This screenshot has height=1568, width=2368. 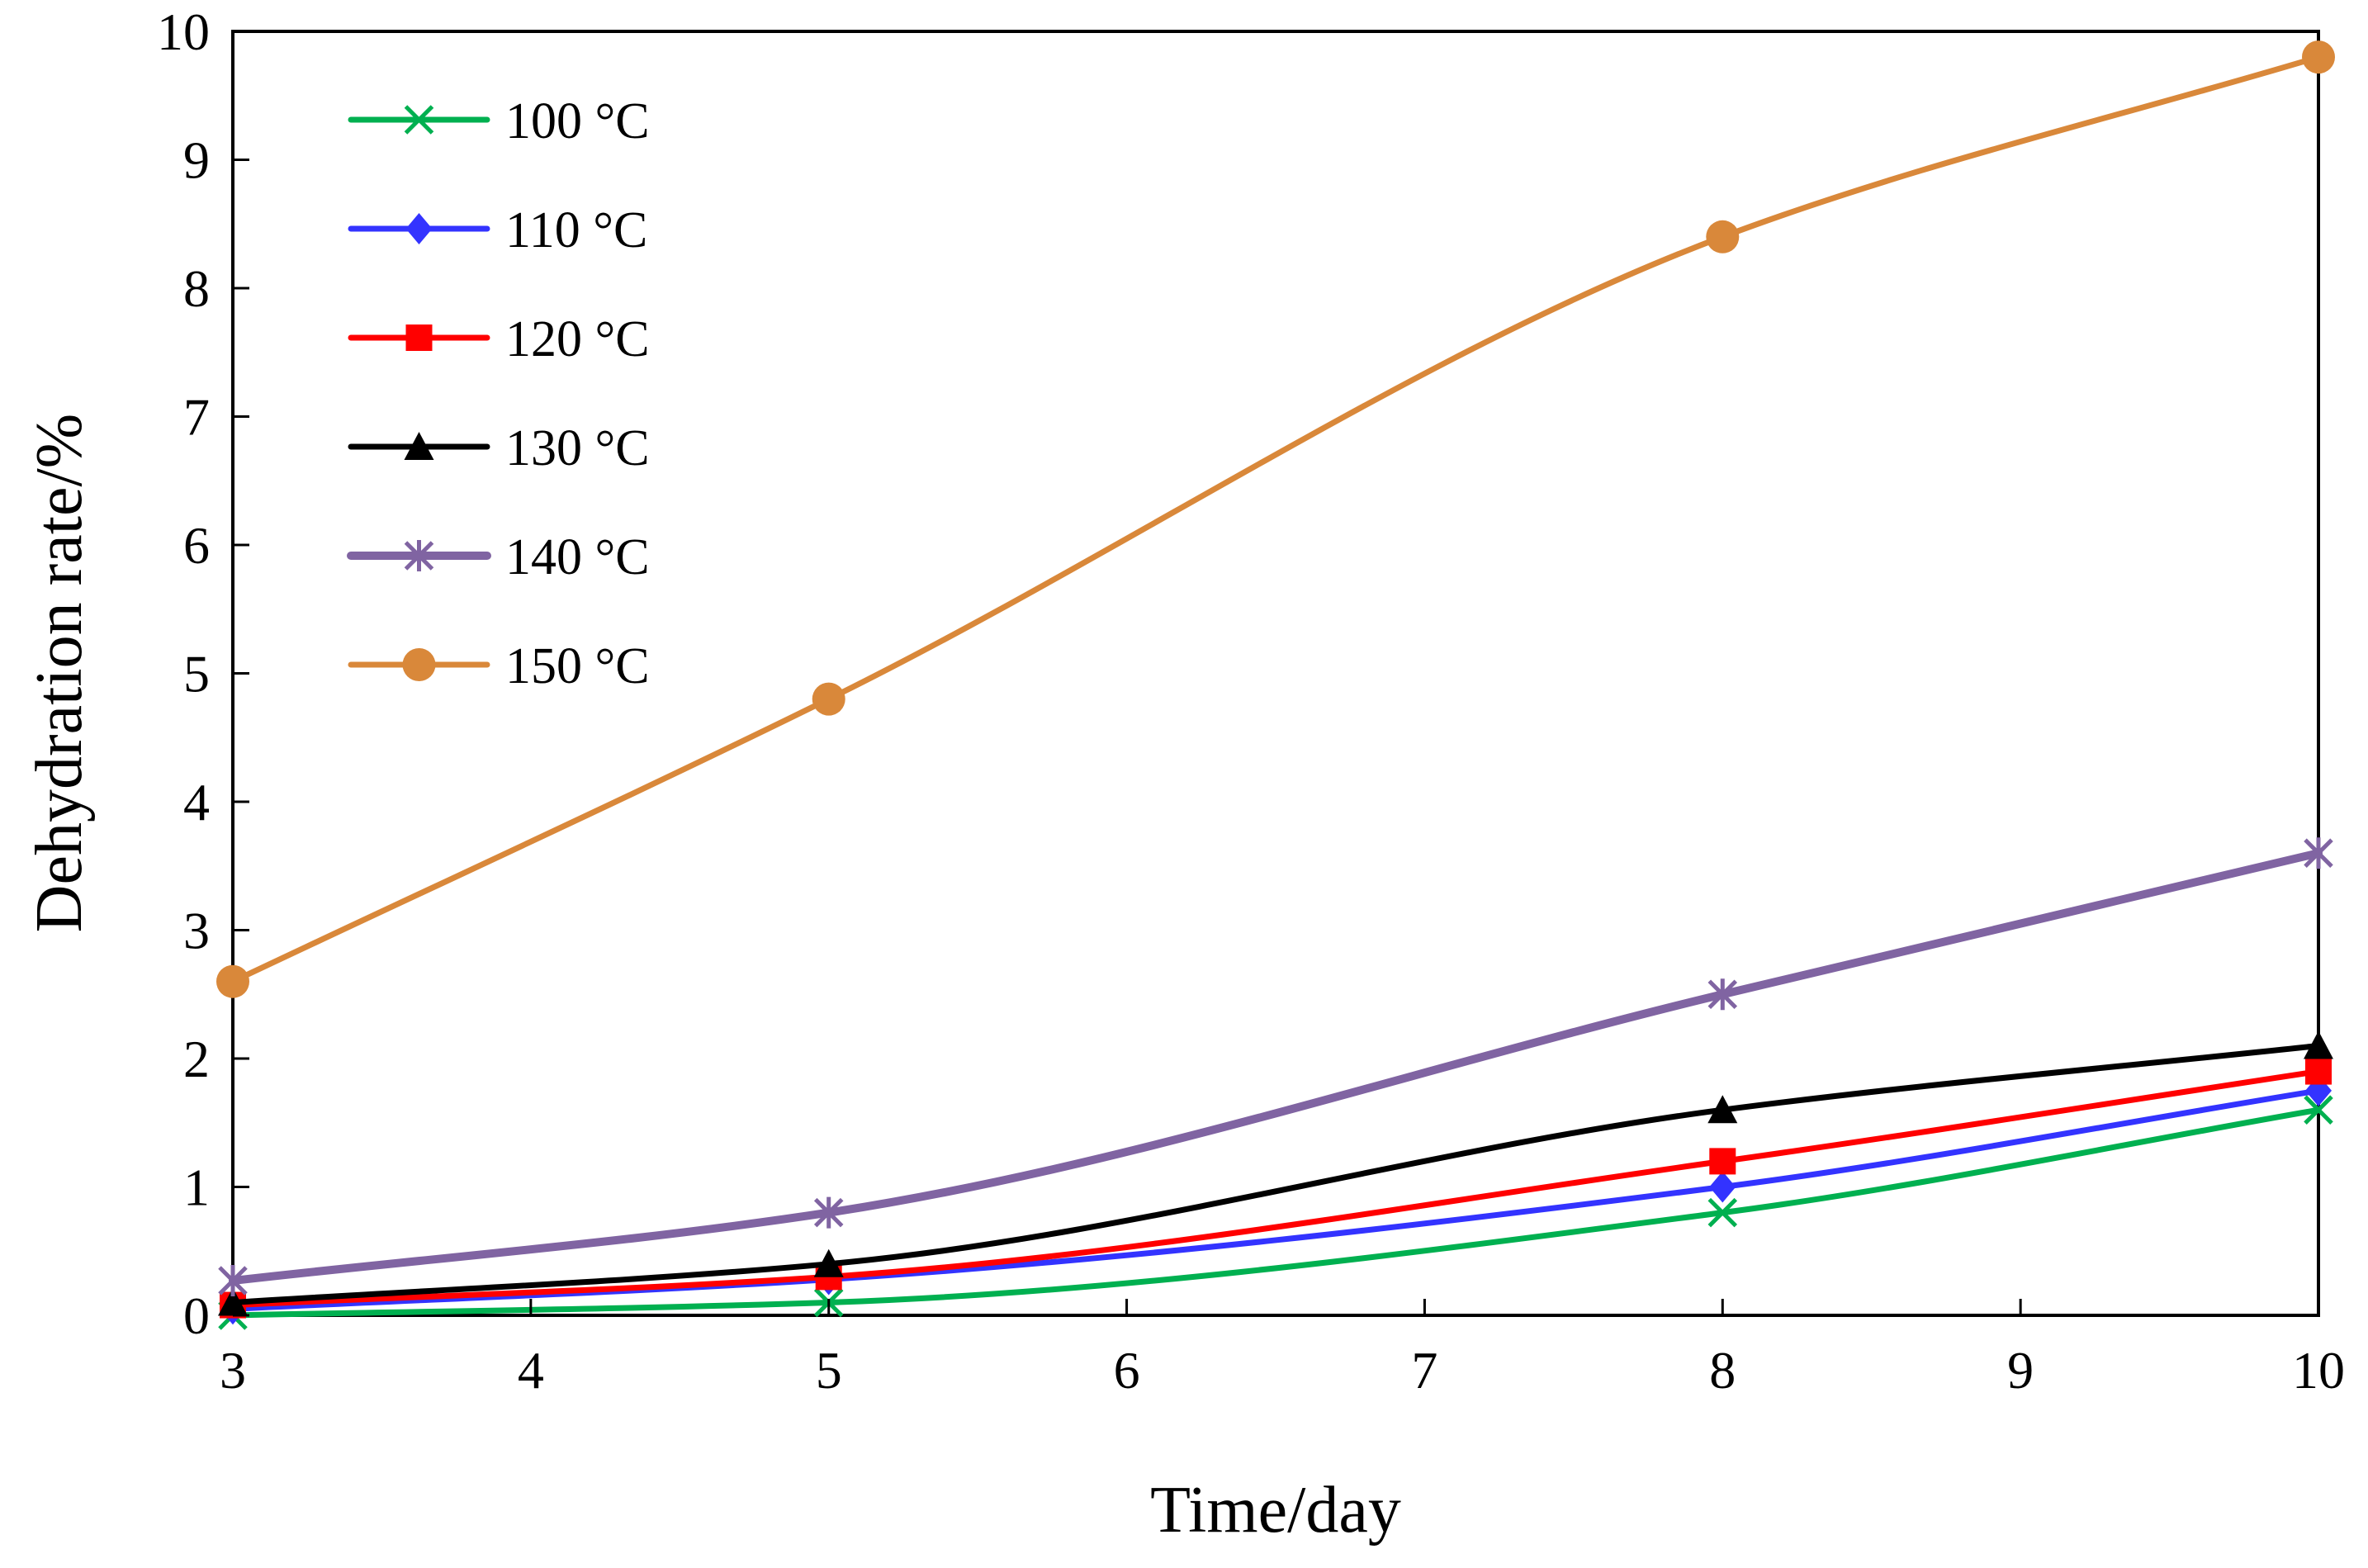 What do you see at coordinates (196, 160) in the screenshot?
I see `y-tick-label: 9` at bounding box center [196, 160].